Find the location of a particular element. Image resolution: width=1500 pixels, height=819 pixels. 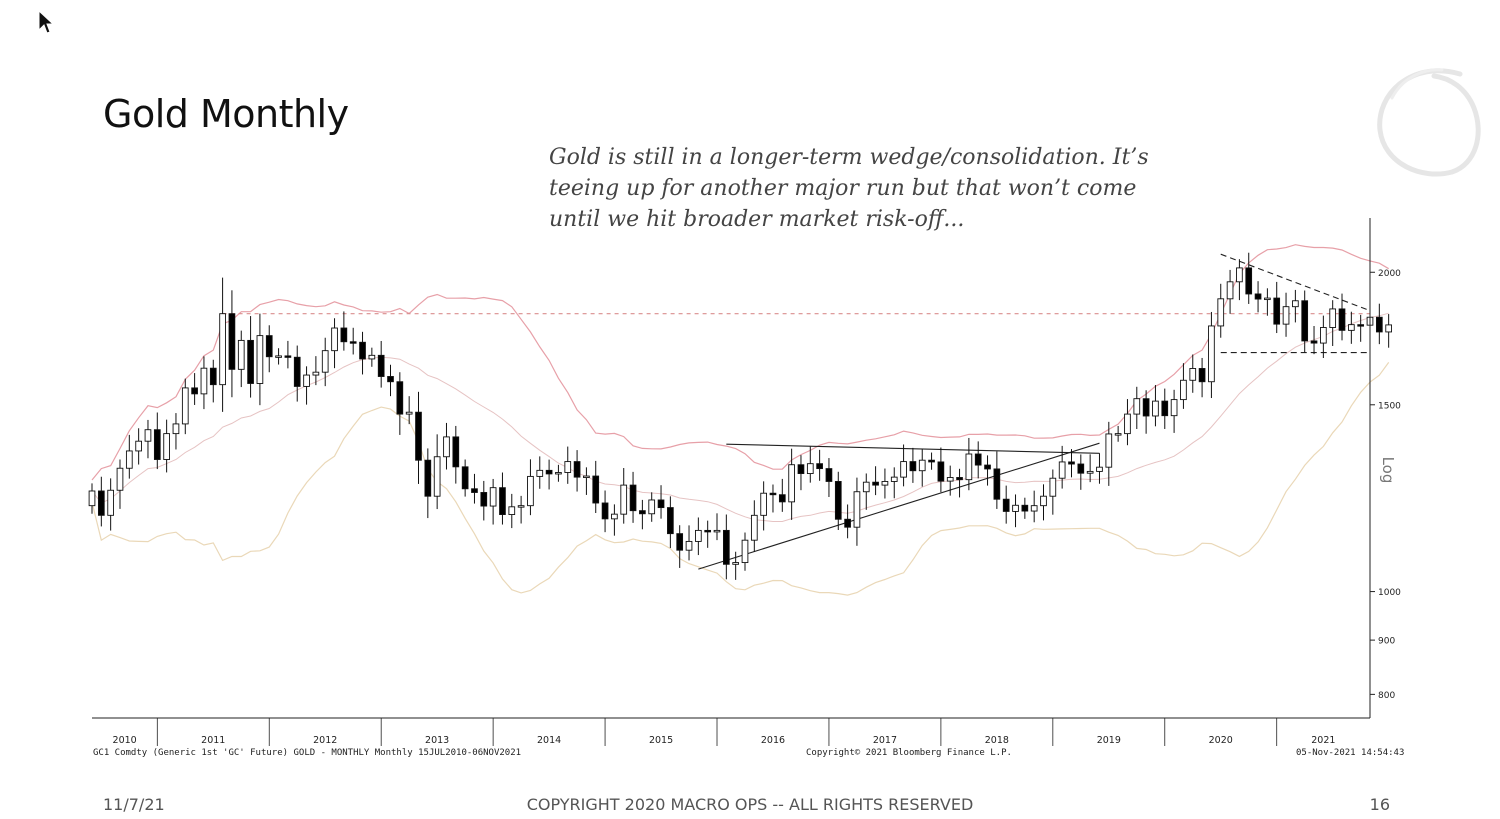

mouse-cursor-icon is located at coordinates (46, 22).